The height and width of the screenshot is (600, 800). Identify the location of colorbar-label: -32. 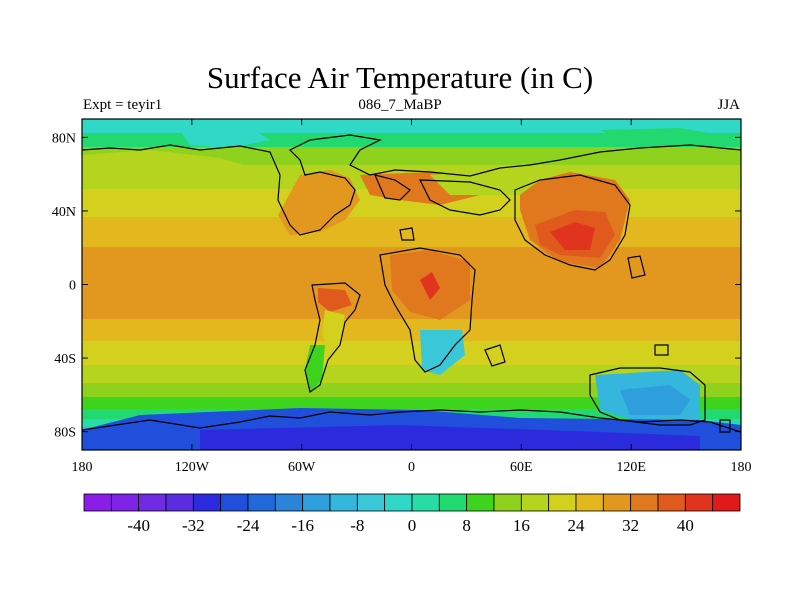
(193, 525).